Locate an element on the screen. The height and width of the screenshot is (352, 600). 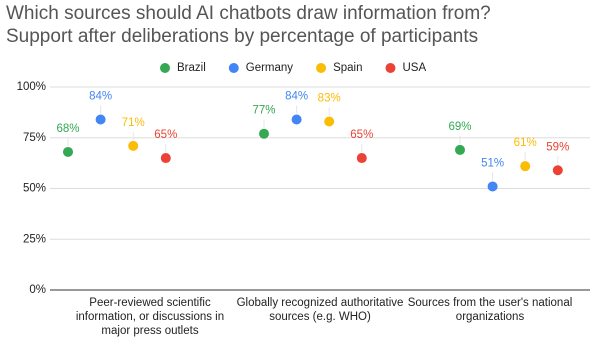
y-tick-label: 75% is located at coordinates (34, 138).